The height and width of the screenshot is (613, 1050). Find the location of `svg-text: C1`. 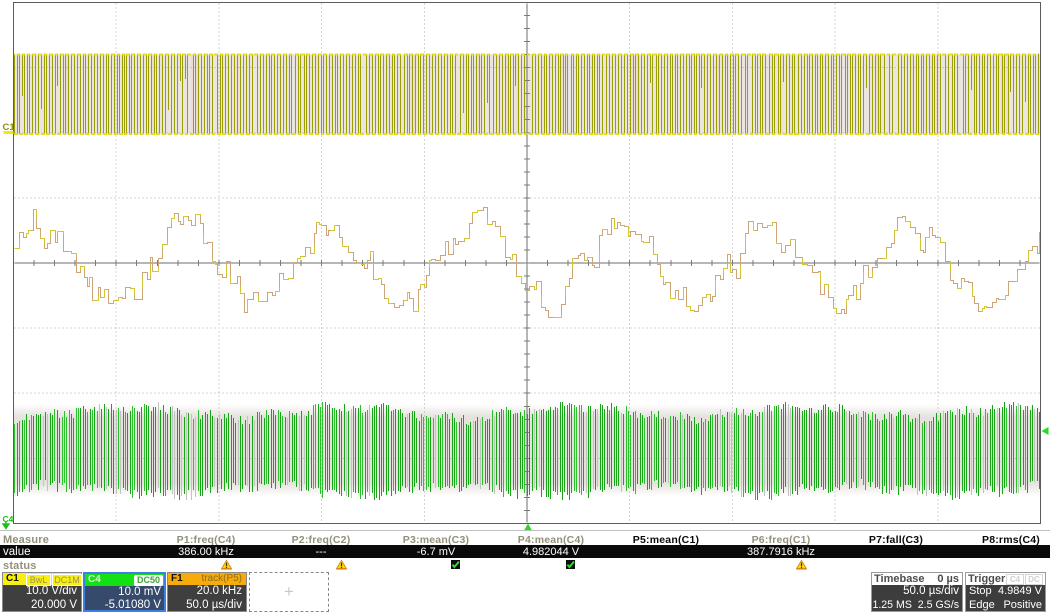

svg-text: C1 is located at coordinates (9, 127).